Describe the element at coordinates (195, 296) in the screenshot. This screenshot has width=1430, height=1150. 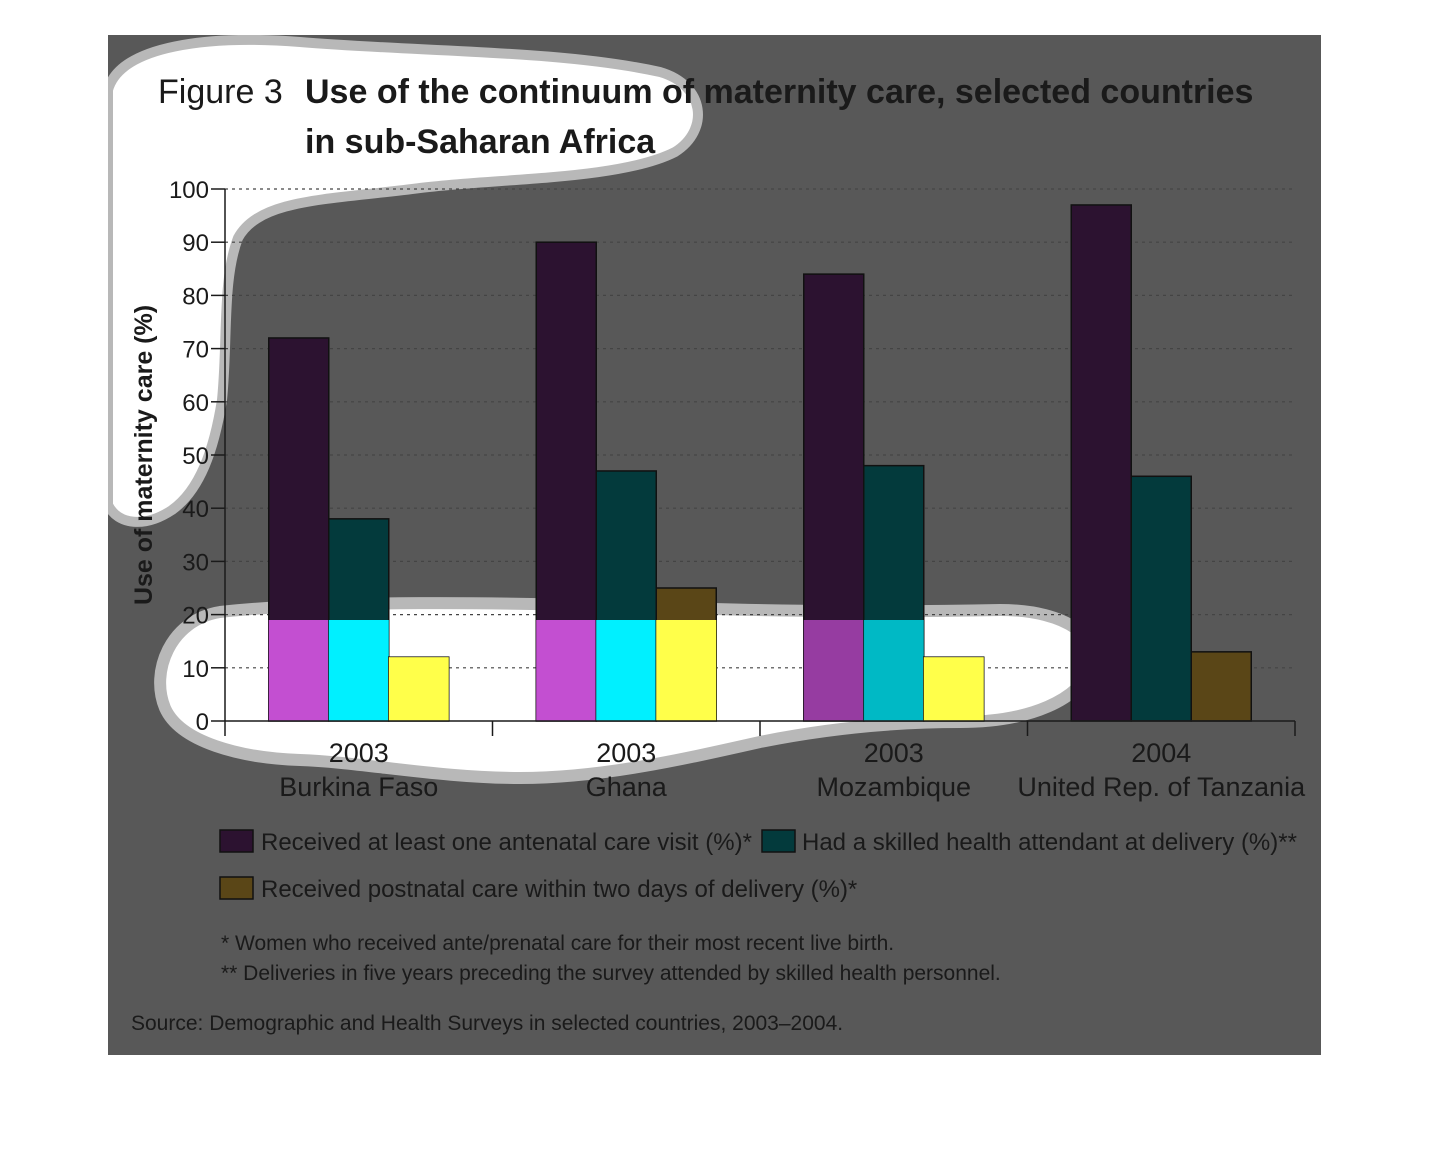
I see `y-tick-label: 80` at that location.